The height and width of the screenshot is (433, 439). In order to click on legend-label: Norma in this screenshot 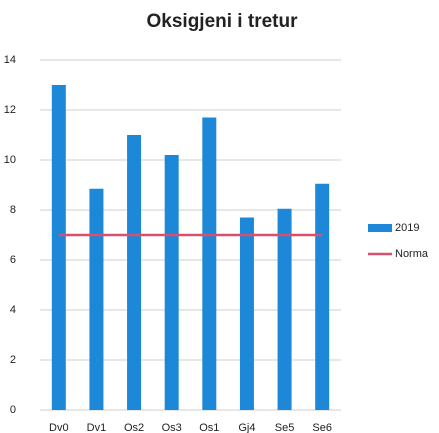, I will do `click(412, 254)`.